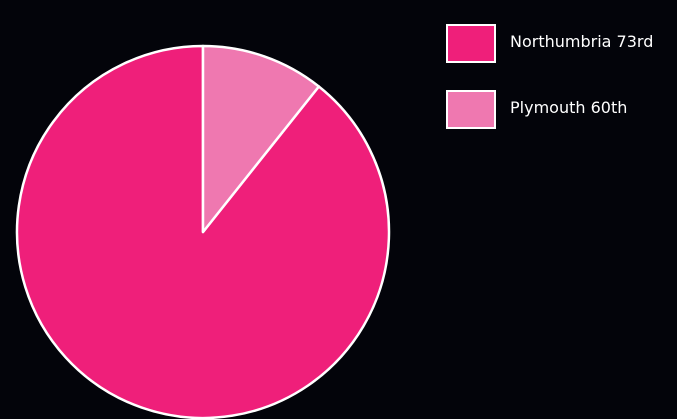 The height and width of the screenshot is (419, 677). What do you see at coordinates (471, 43) in the screenshot?
I see `legend-swatch-northumbria-73rd` at bounding box center [471, 43].